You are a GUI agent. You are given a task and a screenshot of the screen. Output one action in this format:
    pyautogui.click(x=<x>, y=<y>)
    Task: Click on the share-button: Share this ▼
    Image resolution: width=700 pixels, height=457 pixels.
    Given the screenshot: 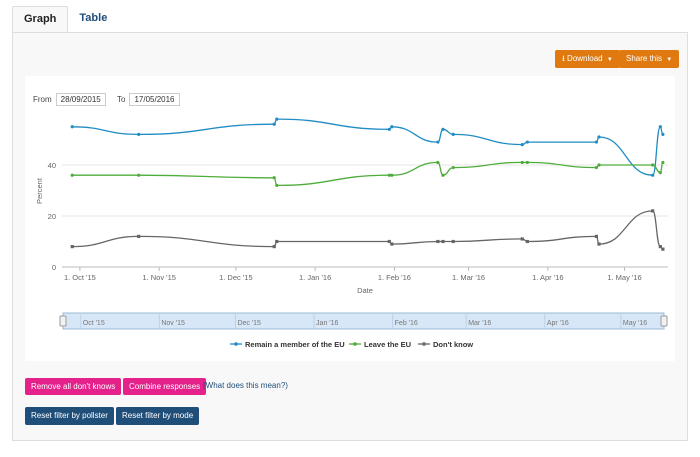 What is the action you would take?
    pyautogui.click(x=649, y=59)
    